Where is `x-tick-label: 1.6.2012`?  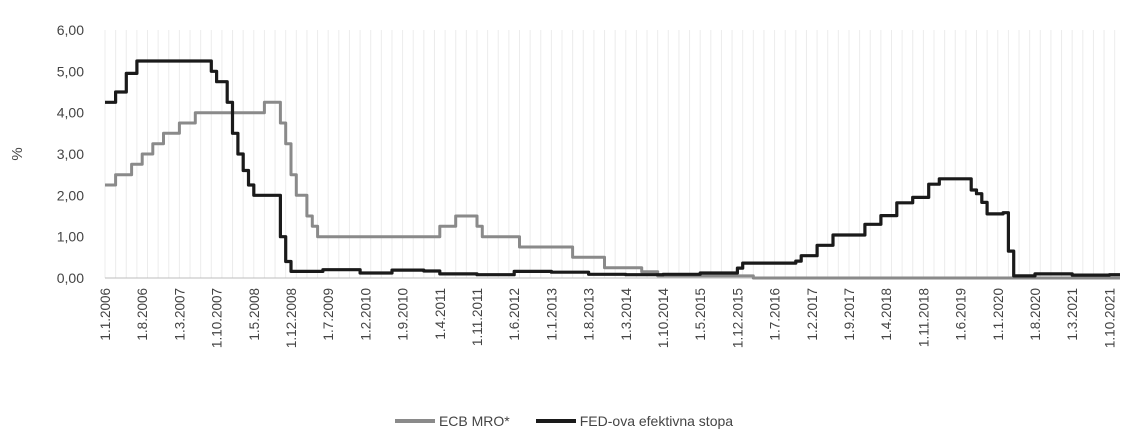
x-tick-label: 1.6.2012 is located at coordinates (514, 314).